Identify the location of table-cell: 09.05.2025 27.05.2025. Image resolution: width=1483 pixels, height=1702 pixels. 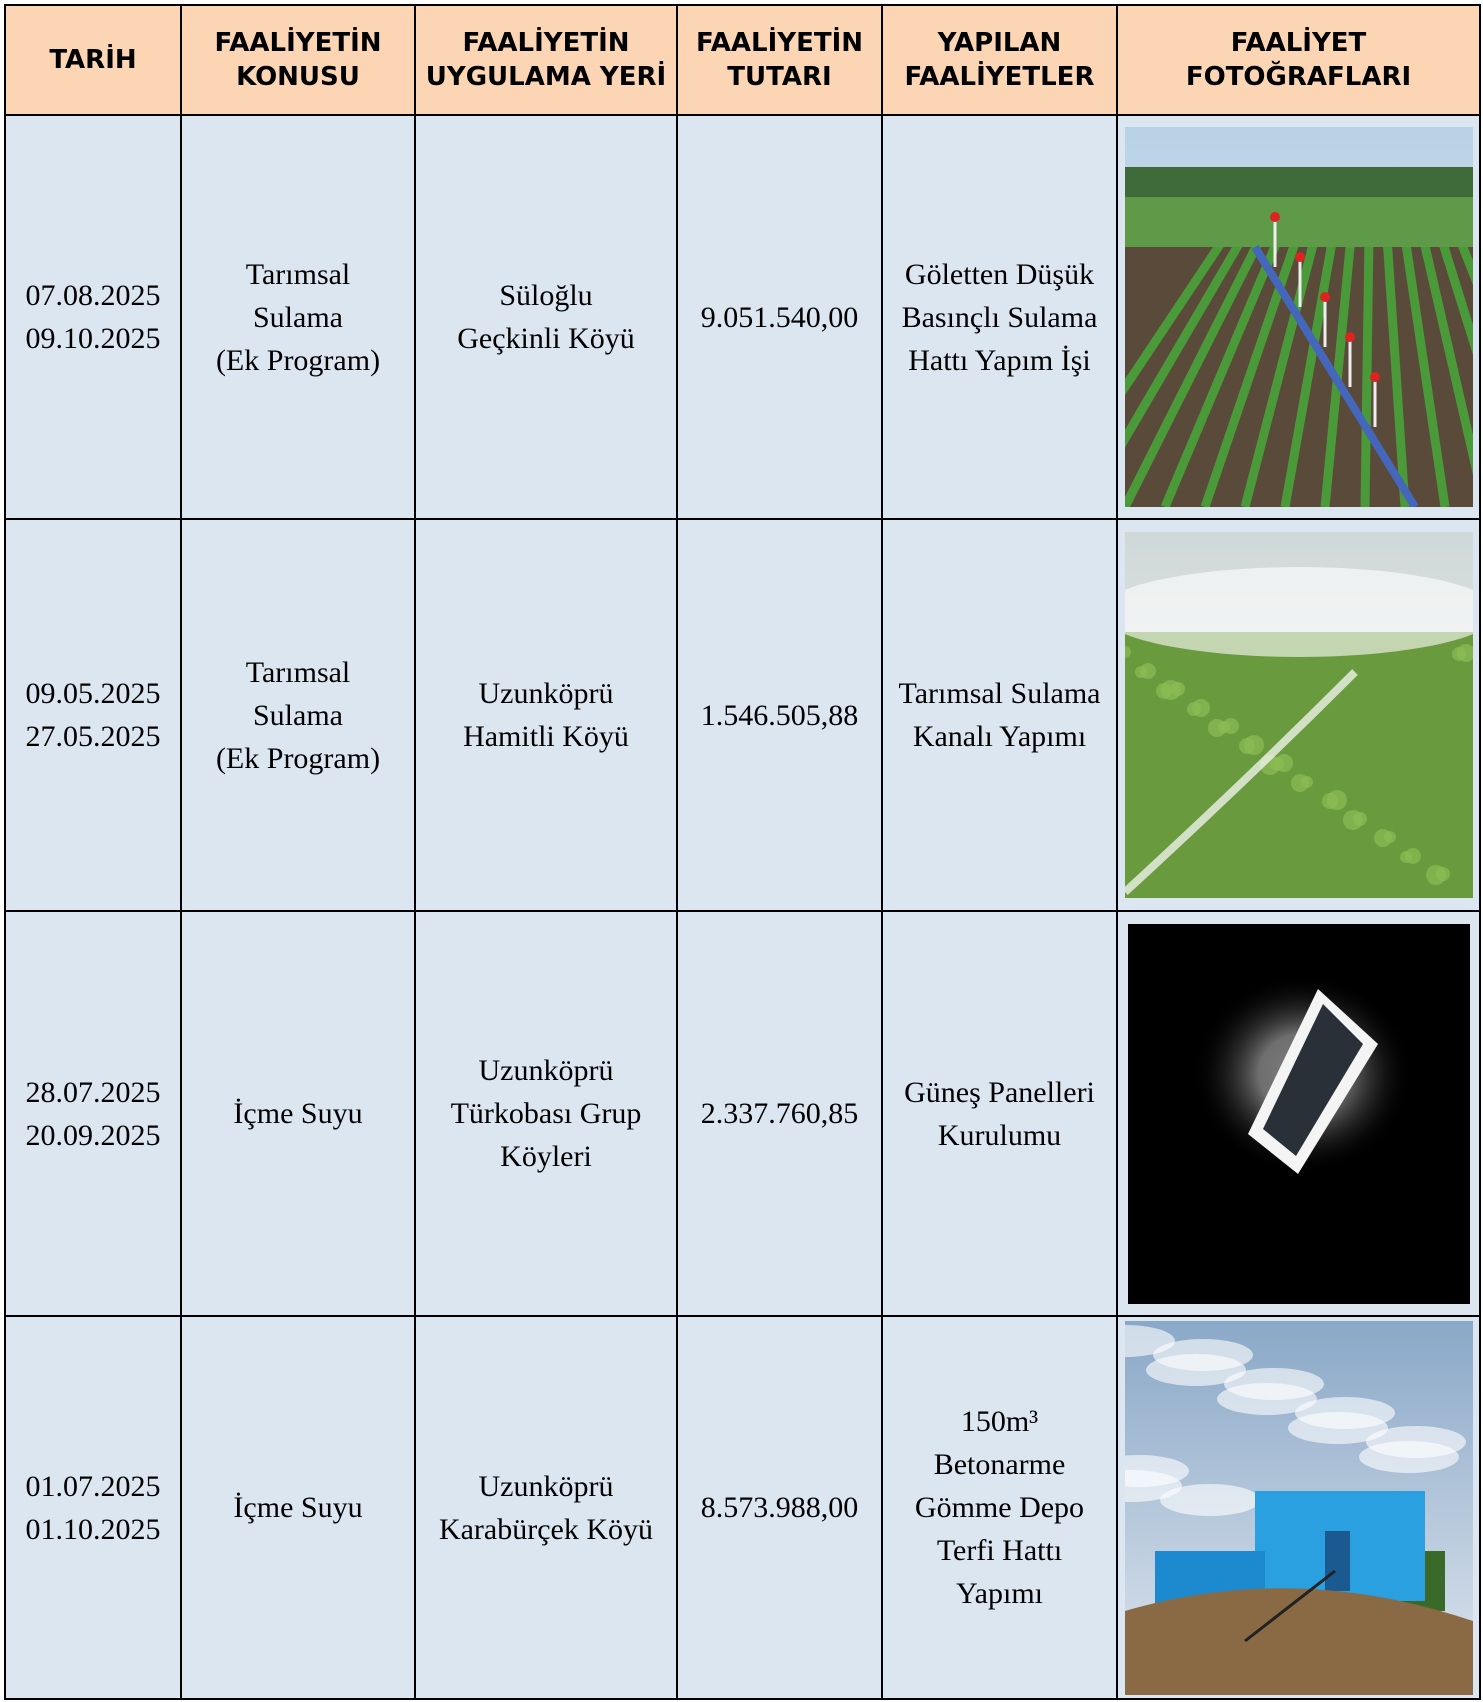
(93, 715).